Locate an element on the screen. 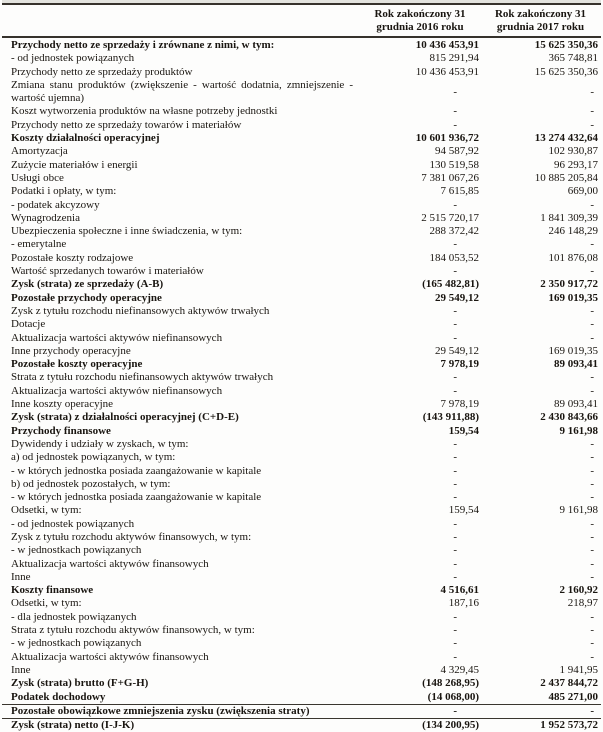 The width and height of the screenshot is (603, 732). value-2016: 7 381 067,26 is located at coordinates (450, 177).